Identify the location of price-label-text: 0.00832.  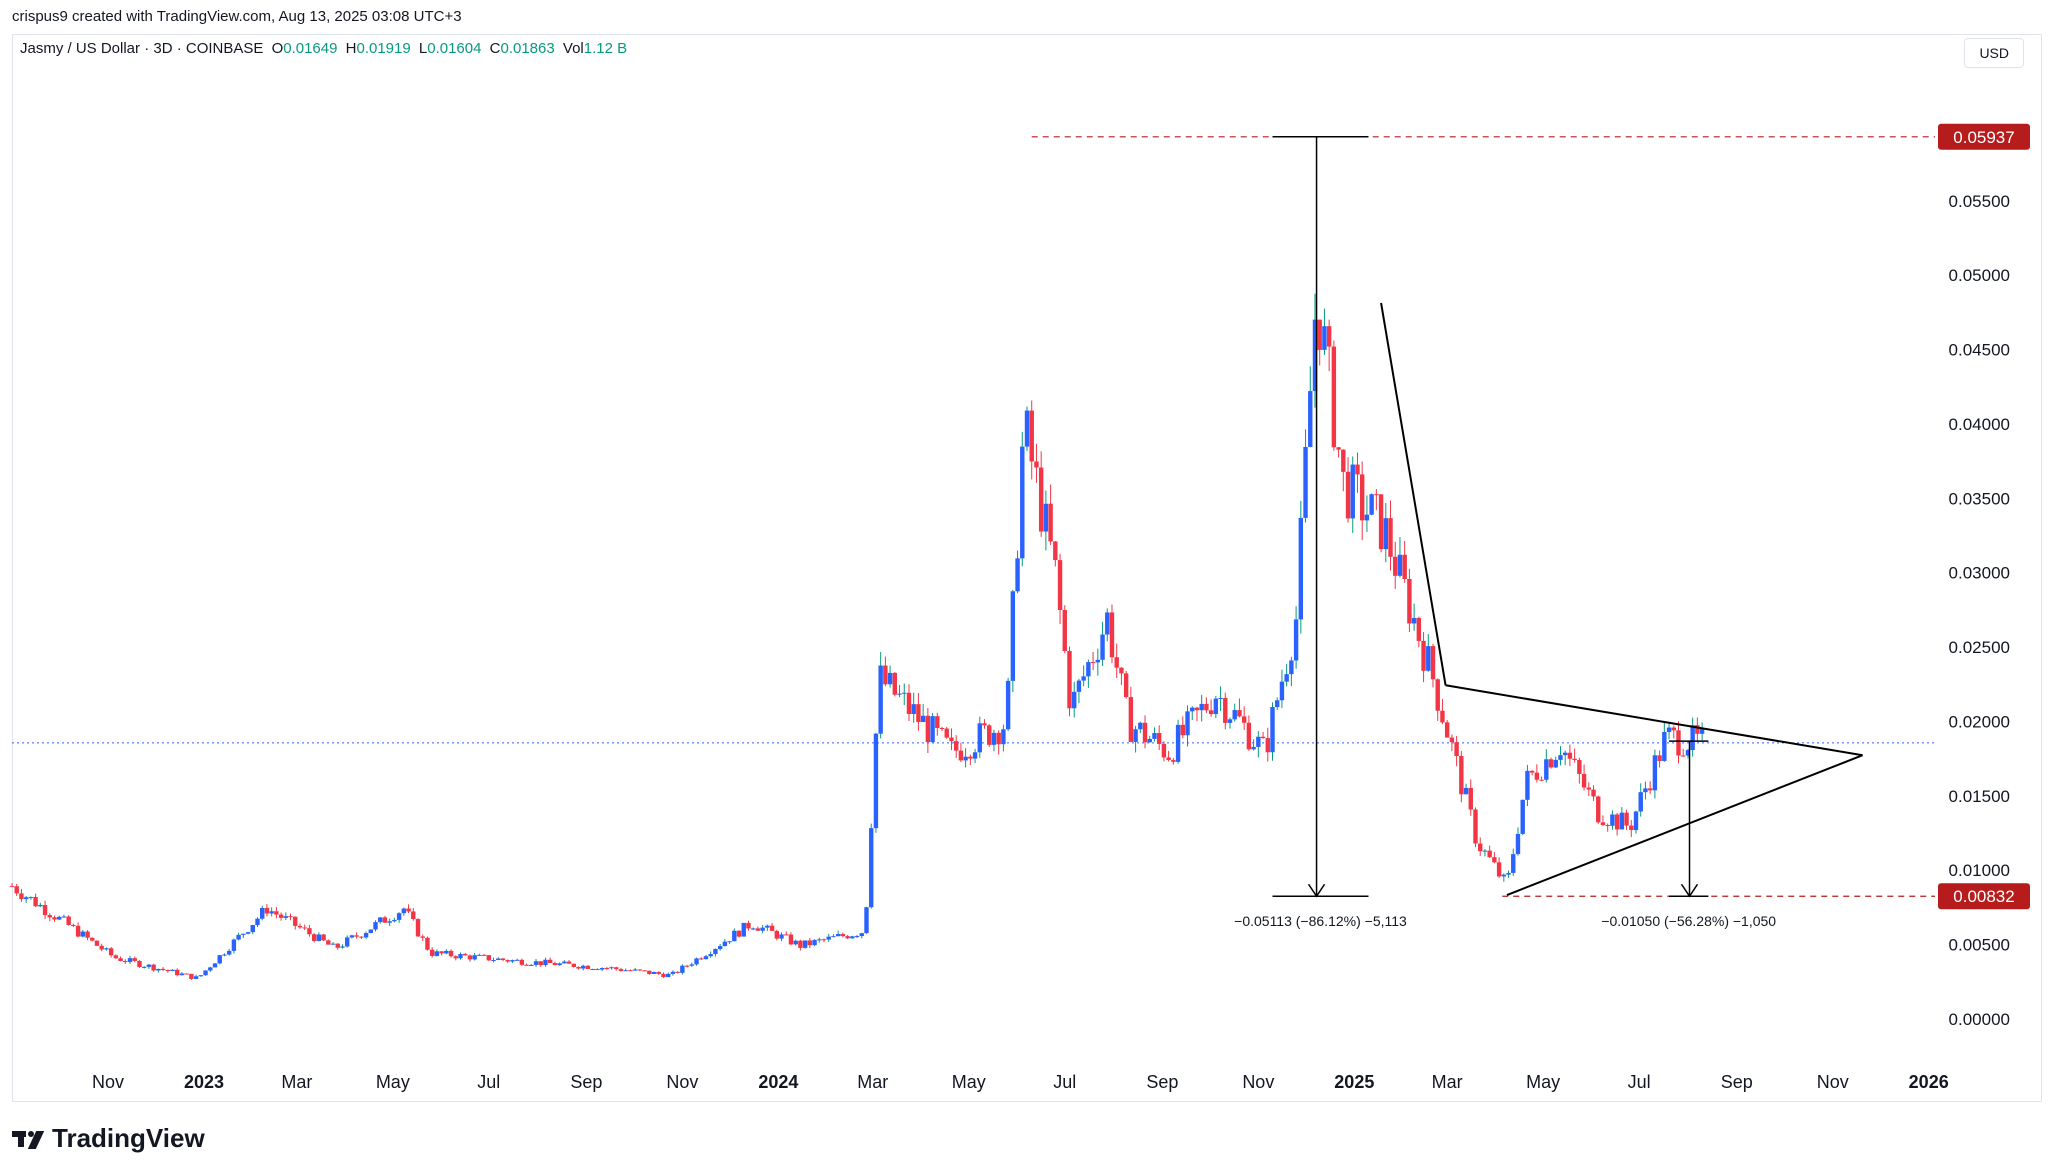
(1983, 896).